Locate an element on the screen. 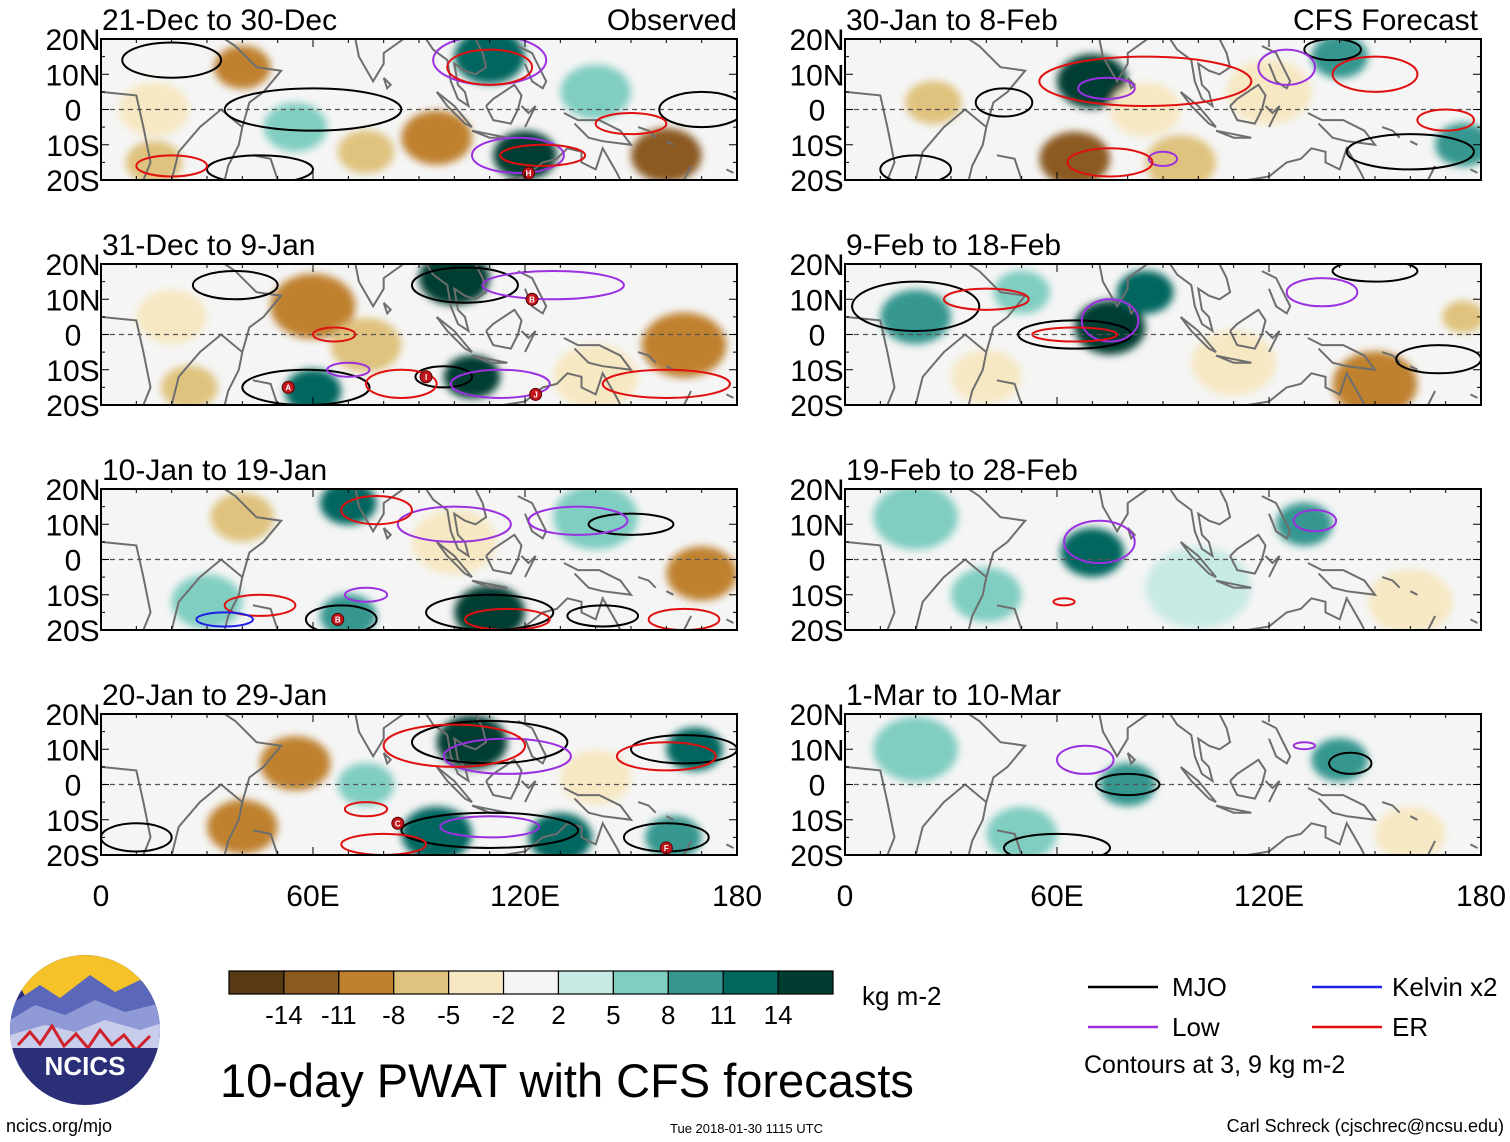 The width and height of the screenshot is (1510, 1142). logo-text: NCICS is located at coordinates (85, 1066).